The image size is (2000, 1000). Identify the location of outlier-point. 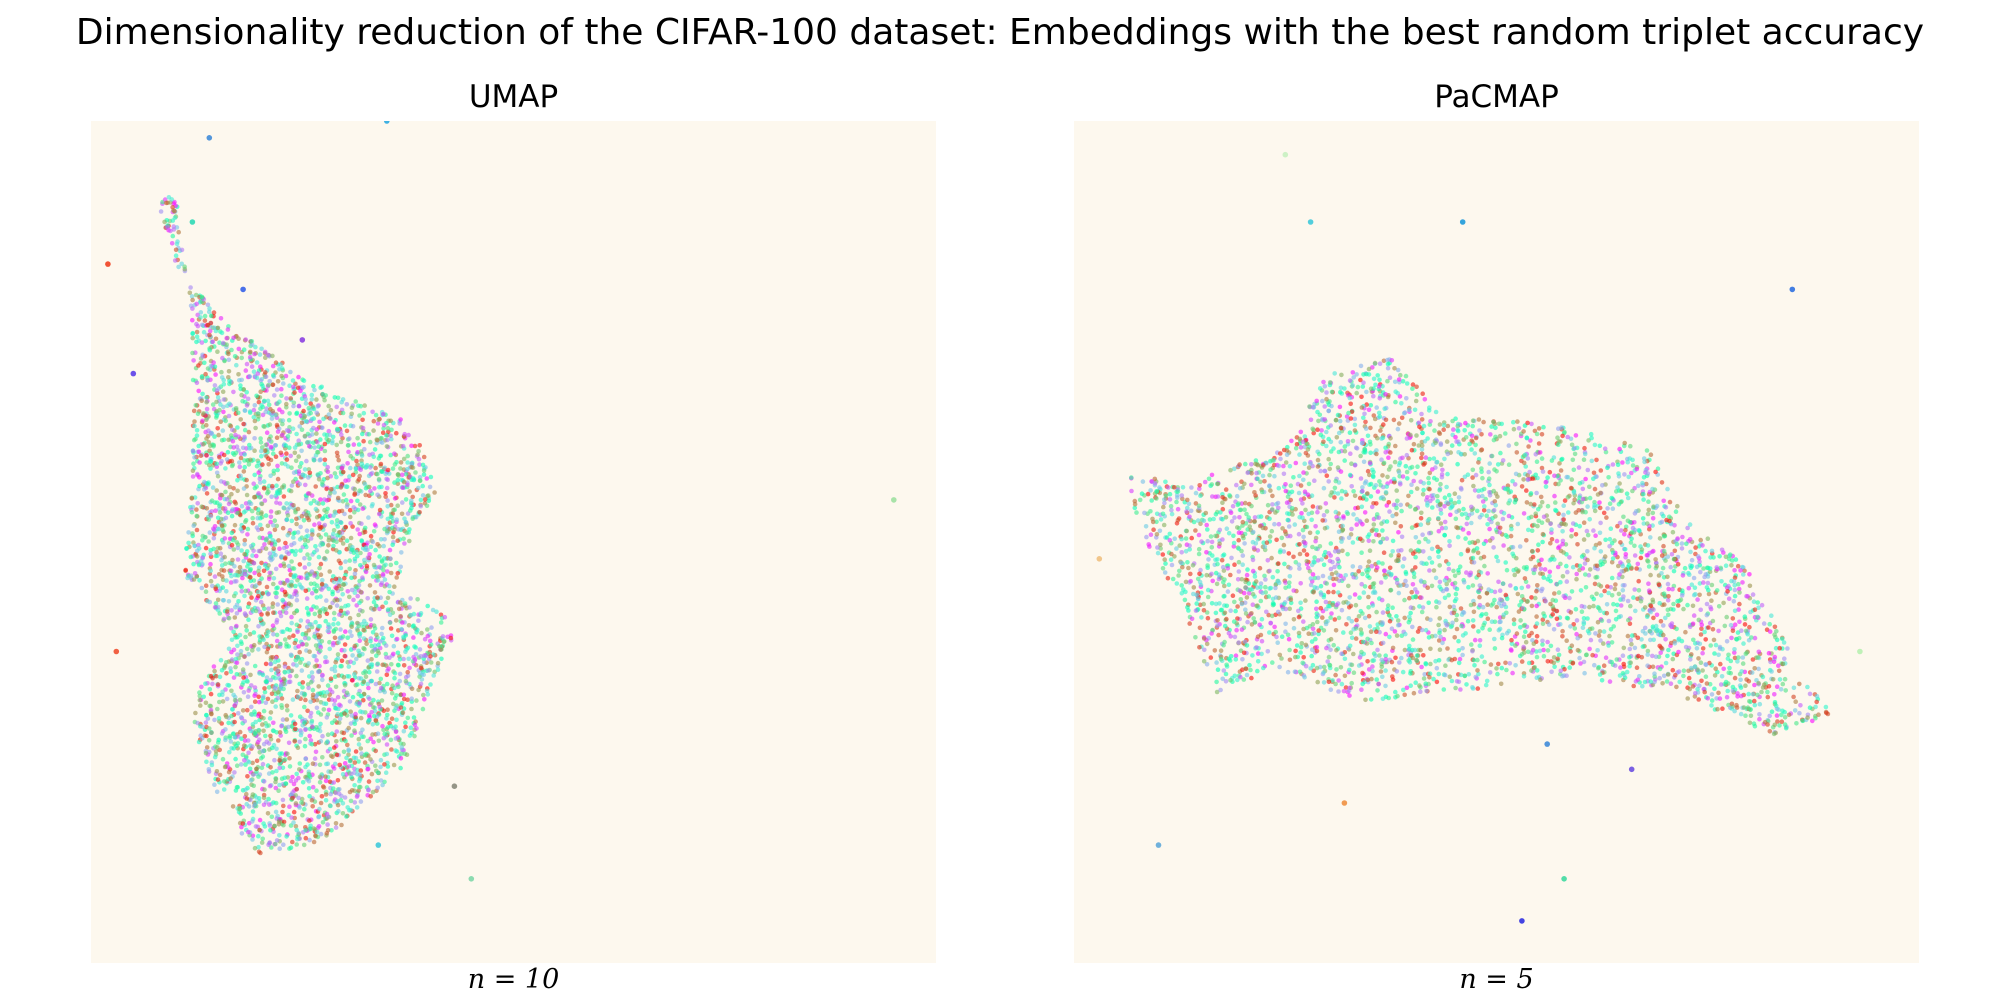
(454, 786).